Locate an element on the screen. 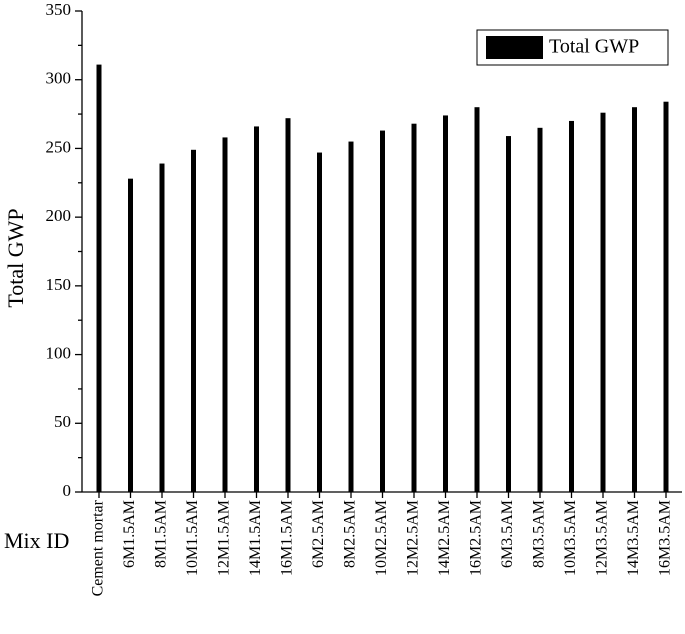 The image size is (685, 634). x-tick-label: 8M3.5AM is located at coordinates (539, 534).